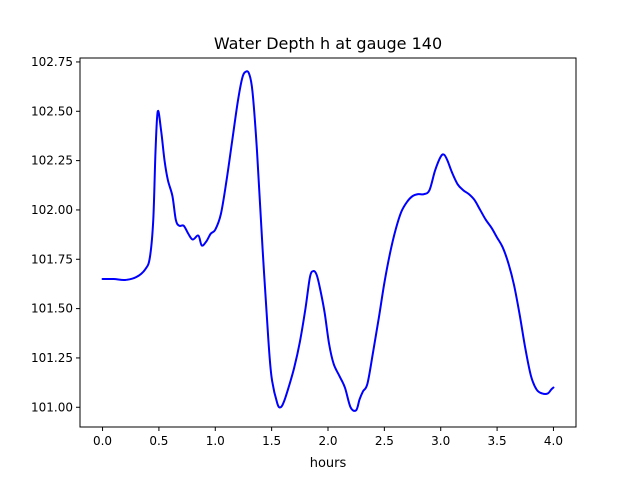 This screenshot has width=640, height=484. Describe the element at coordinates (384, 441) in the screenshot. I see `x-tick-label: 2.5` at that location.